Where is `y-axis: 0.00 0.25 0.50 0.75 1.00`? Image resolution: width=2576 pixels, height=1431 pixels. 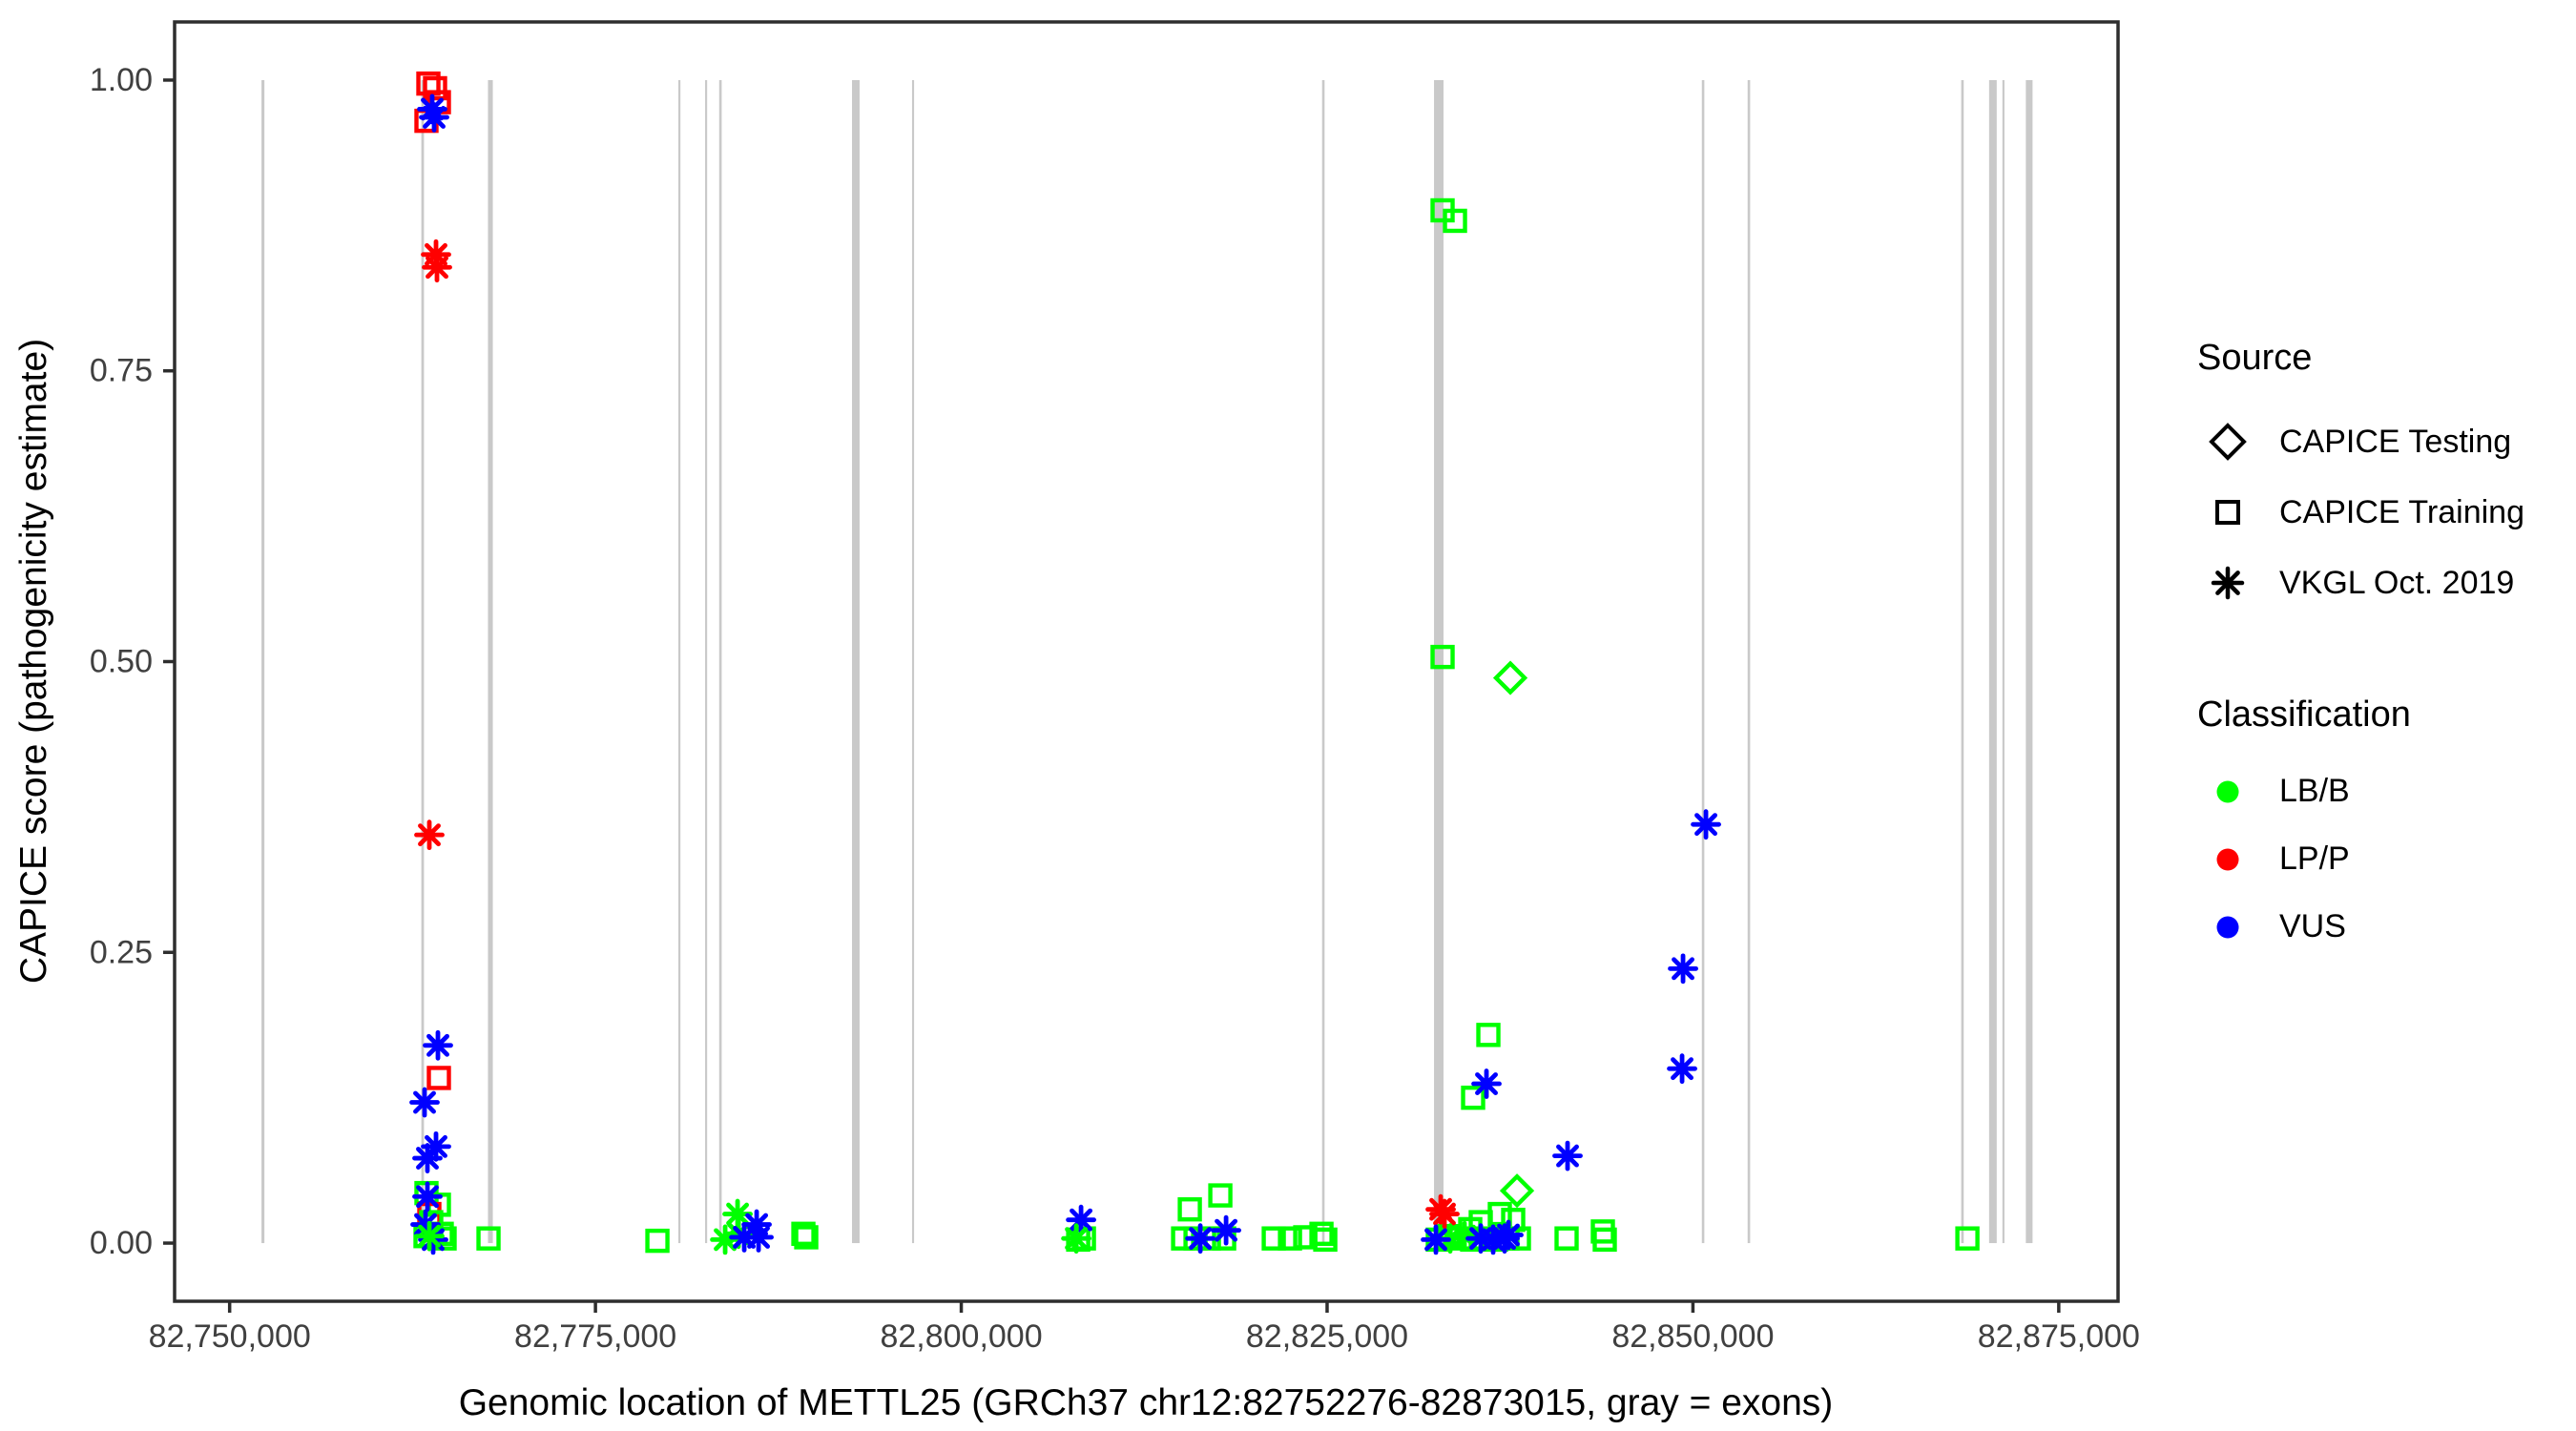 y-axis: 0.00 0.25 0.50 0.75 1.00 is located at coordinates (132, 661).